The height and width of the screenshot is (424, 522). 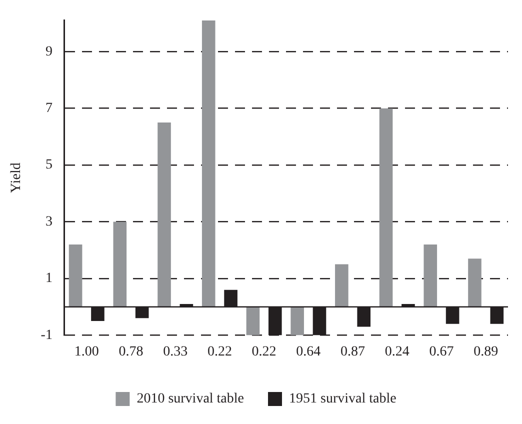 What do you see at coordinates (48, 278) in the screenshot?
I see `y-tick-label: 1` at bounding box center [48, 278].